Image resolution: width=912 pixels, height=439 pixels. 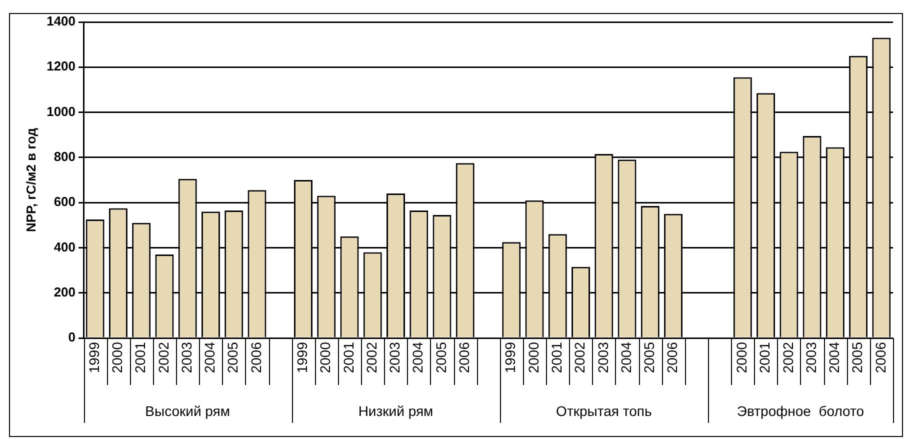 What do you see at coordinates (65, 246) in the screenshot?
I see `y-tick-label: 400` at bounding box center [65, 246].